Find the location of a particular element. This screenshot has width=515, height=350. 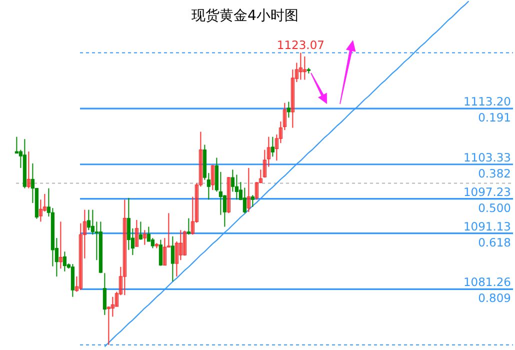

annotation: 1123.07 is located at coordinates (300, 45).